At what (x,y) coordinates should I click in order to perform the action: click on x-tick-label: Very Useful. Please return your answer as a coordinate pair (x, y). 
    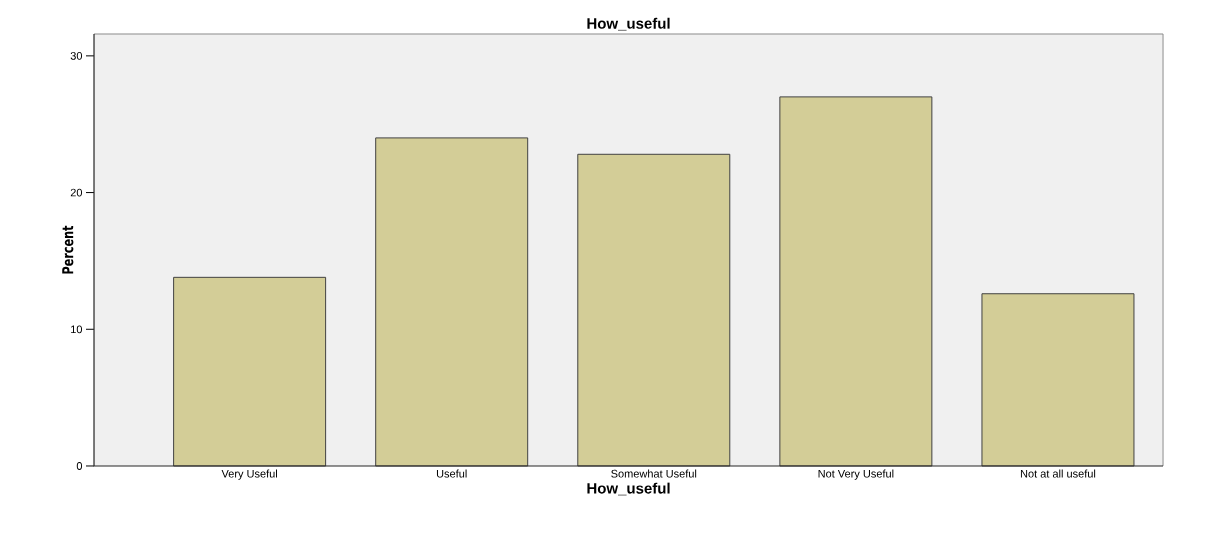
    Looking at the image, I should click on (249, 474).